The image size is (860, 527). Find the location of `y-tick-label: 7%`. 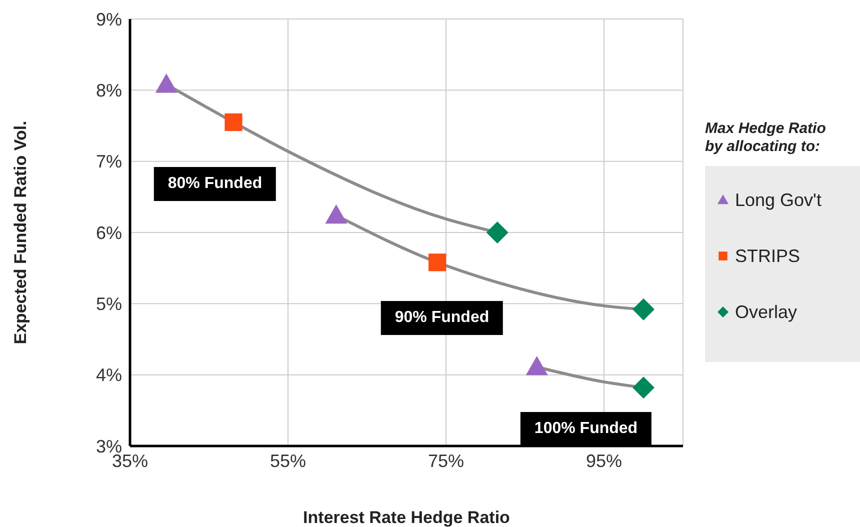

y-tick-label: 7% is located at coordinates (109, 162).